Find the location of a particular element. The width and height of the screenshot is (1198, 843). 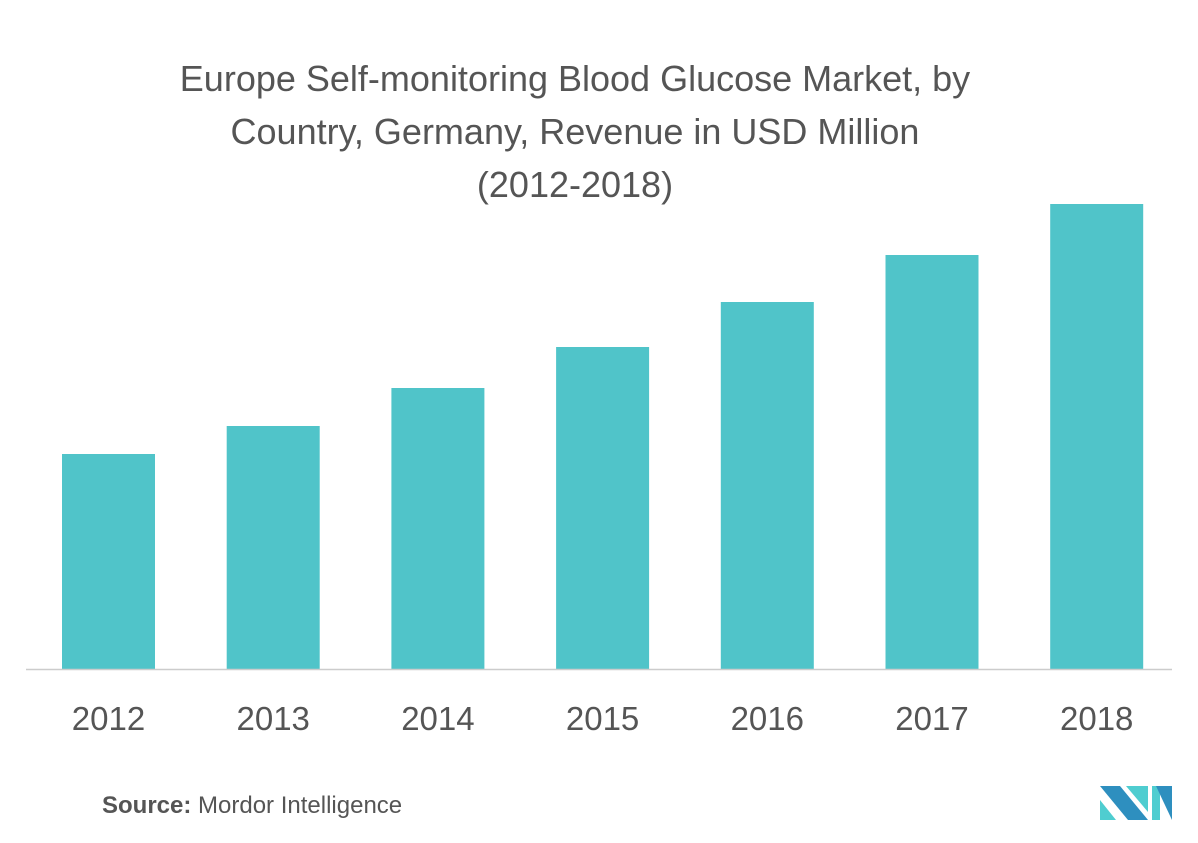

bar-2015 is located at coordinates (603, 508).